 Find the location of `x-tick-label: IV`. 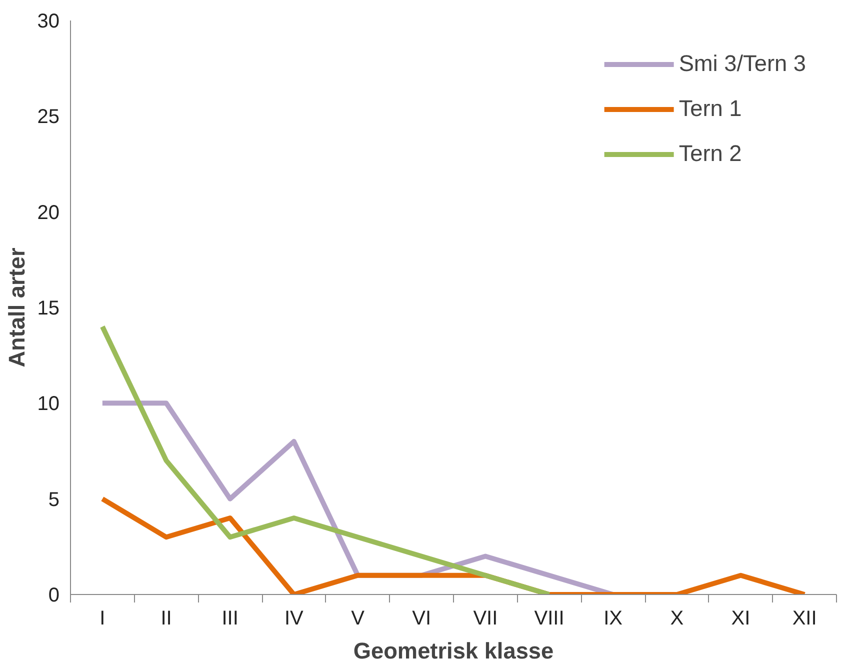

x-tick-label: IV is located at coordinates (294, 619).